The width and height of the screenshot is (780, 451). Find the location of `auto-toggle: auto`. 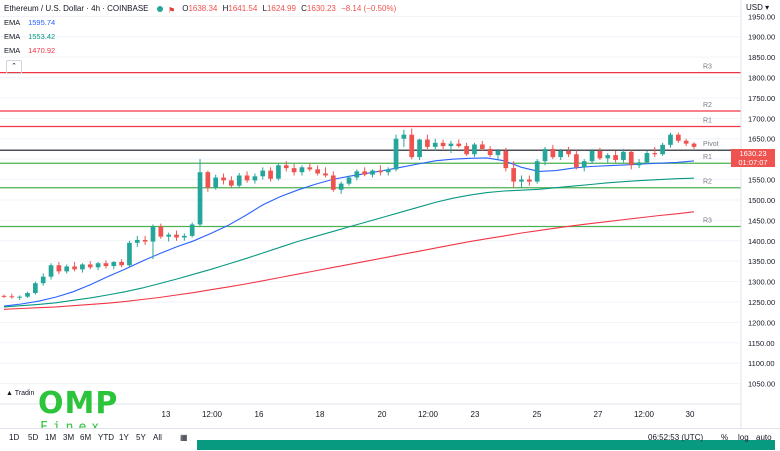

auto-toggle: auto is located at coordinates (764, 437).